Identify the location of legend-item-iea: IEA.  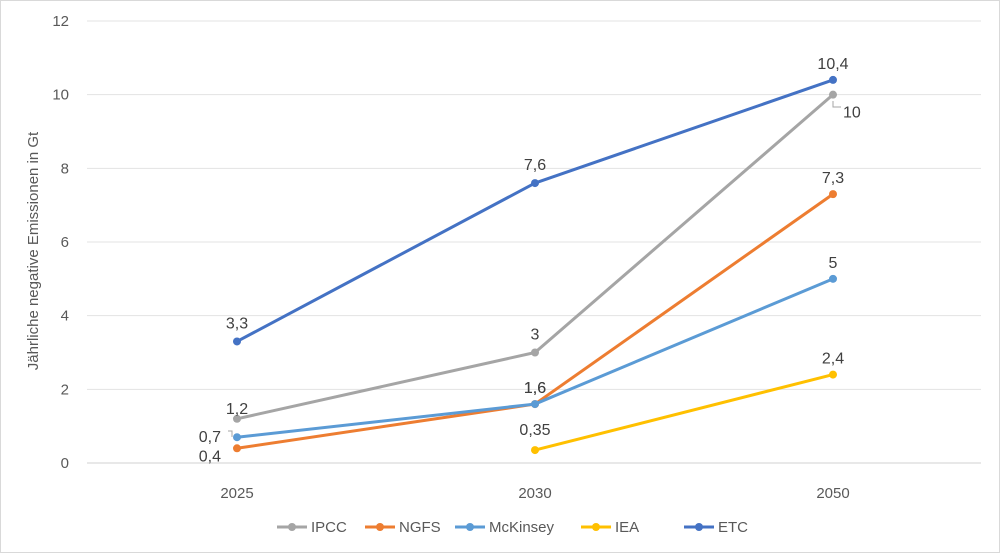
(610, 527).